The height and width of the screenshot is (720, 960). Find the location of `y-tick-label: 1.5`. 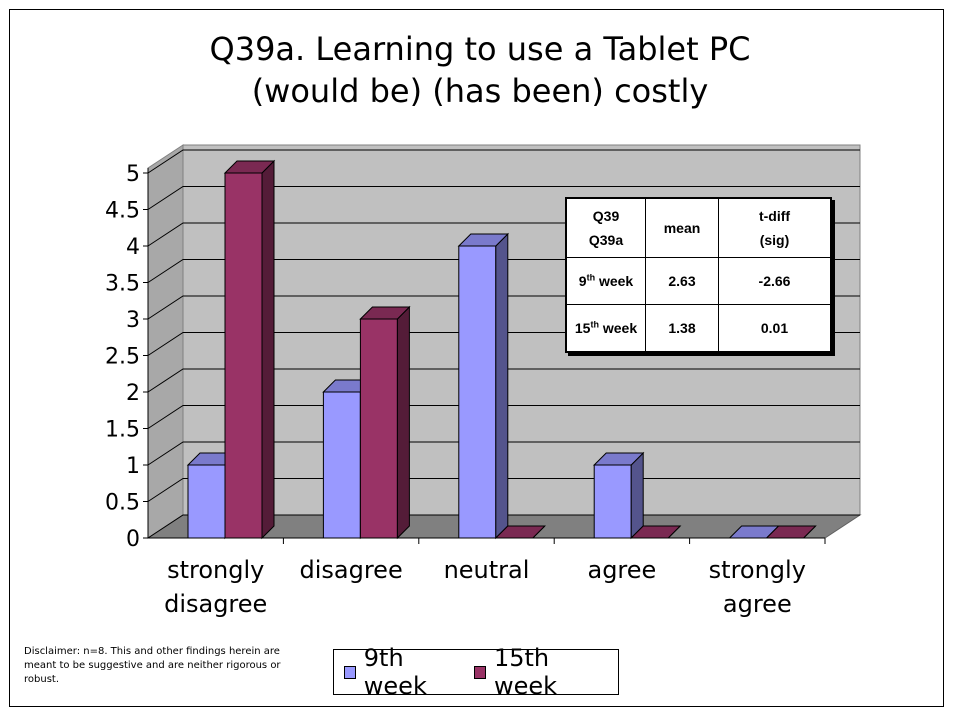

y-tick-label: 1.5 is located at coordinates (122, 430).